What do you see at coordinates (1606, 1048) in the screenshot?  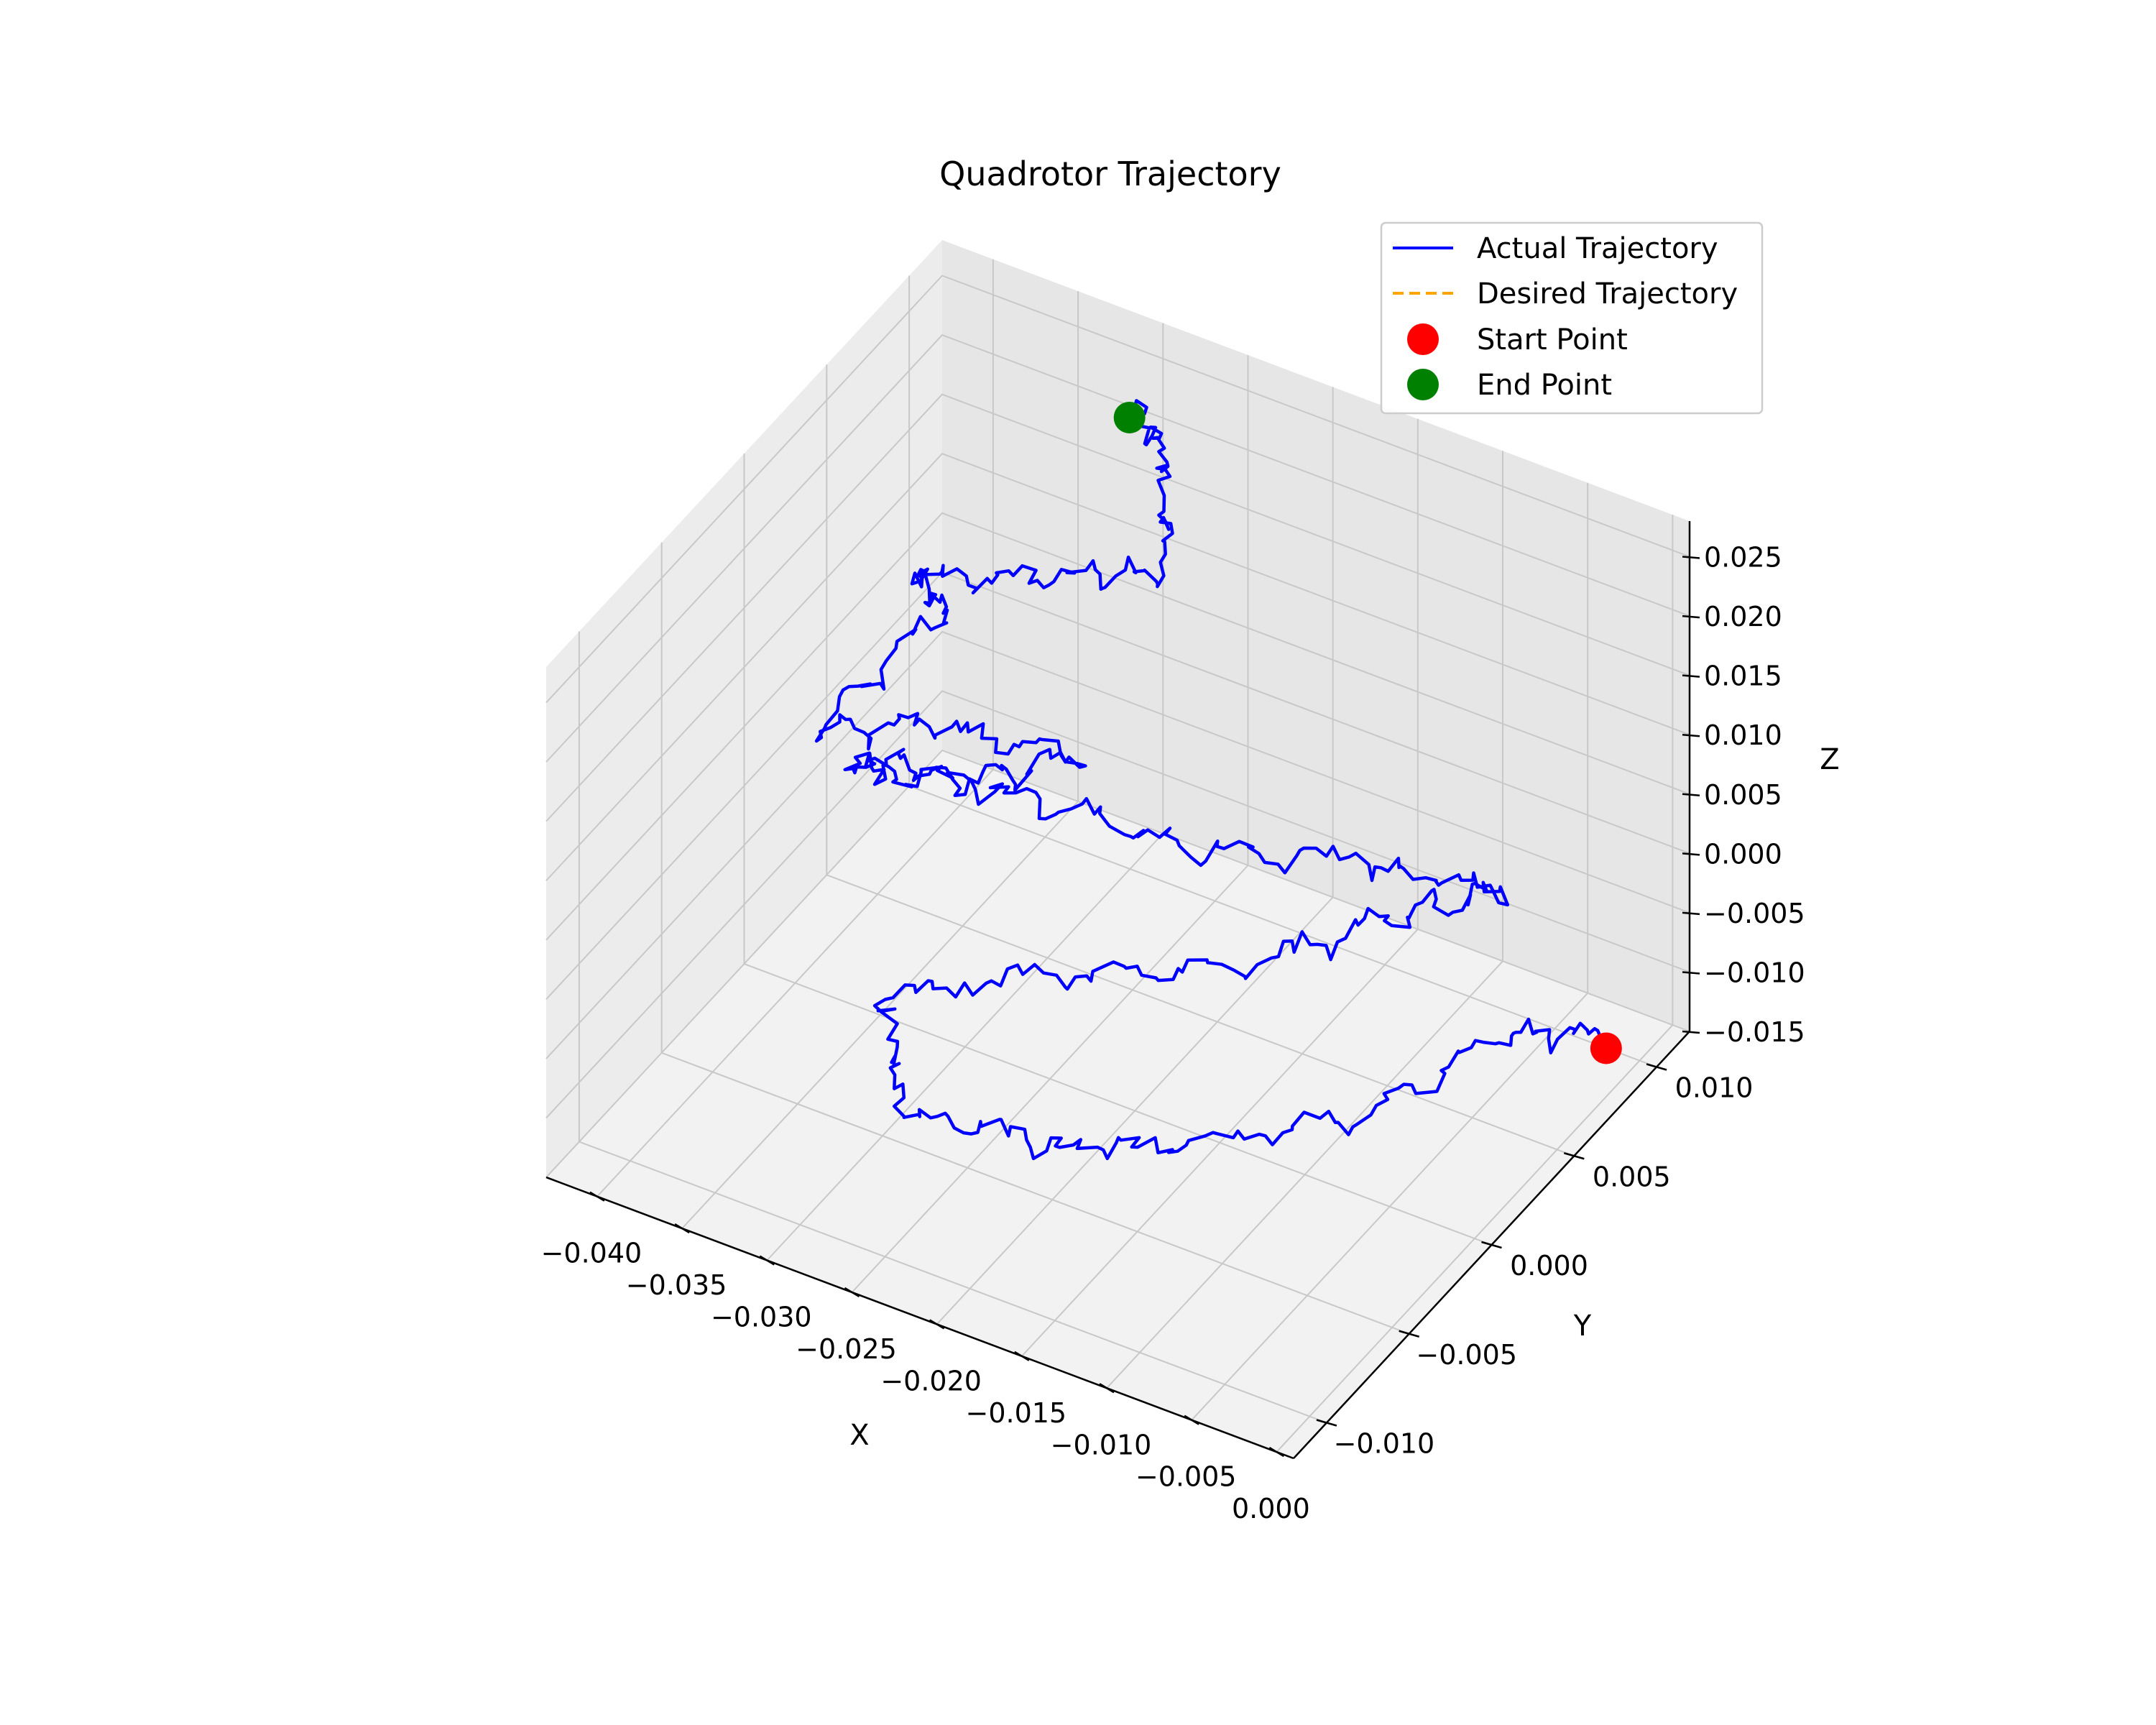 I see `start-point-marker` at bounding box center [1606, 1048].